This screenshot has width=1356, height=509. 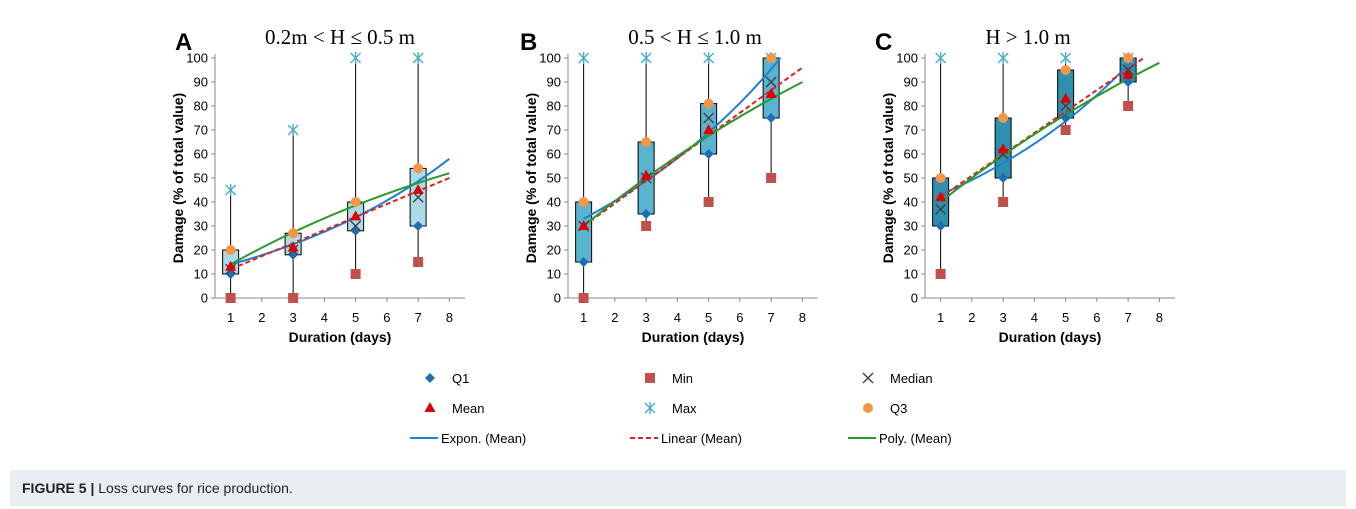 I want to click on legend-swatch-max, so click(x=650, y=408).